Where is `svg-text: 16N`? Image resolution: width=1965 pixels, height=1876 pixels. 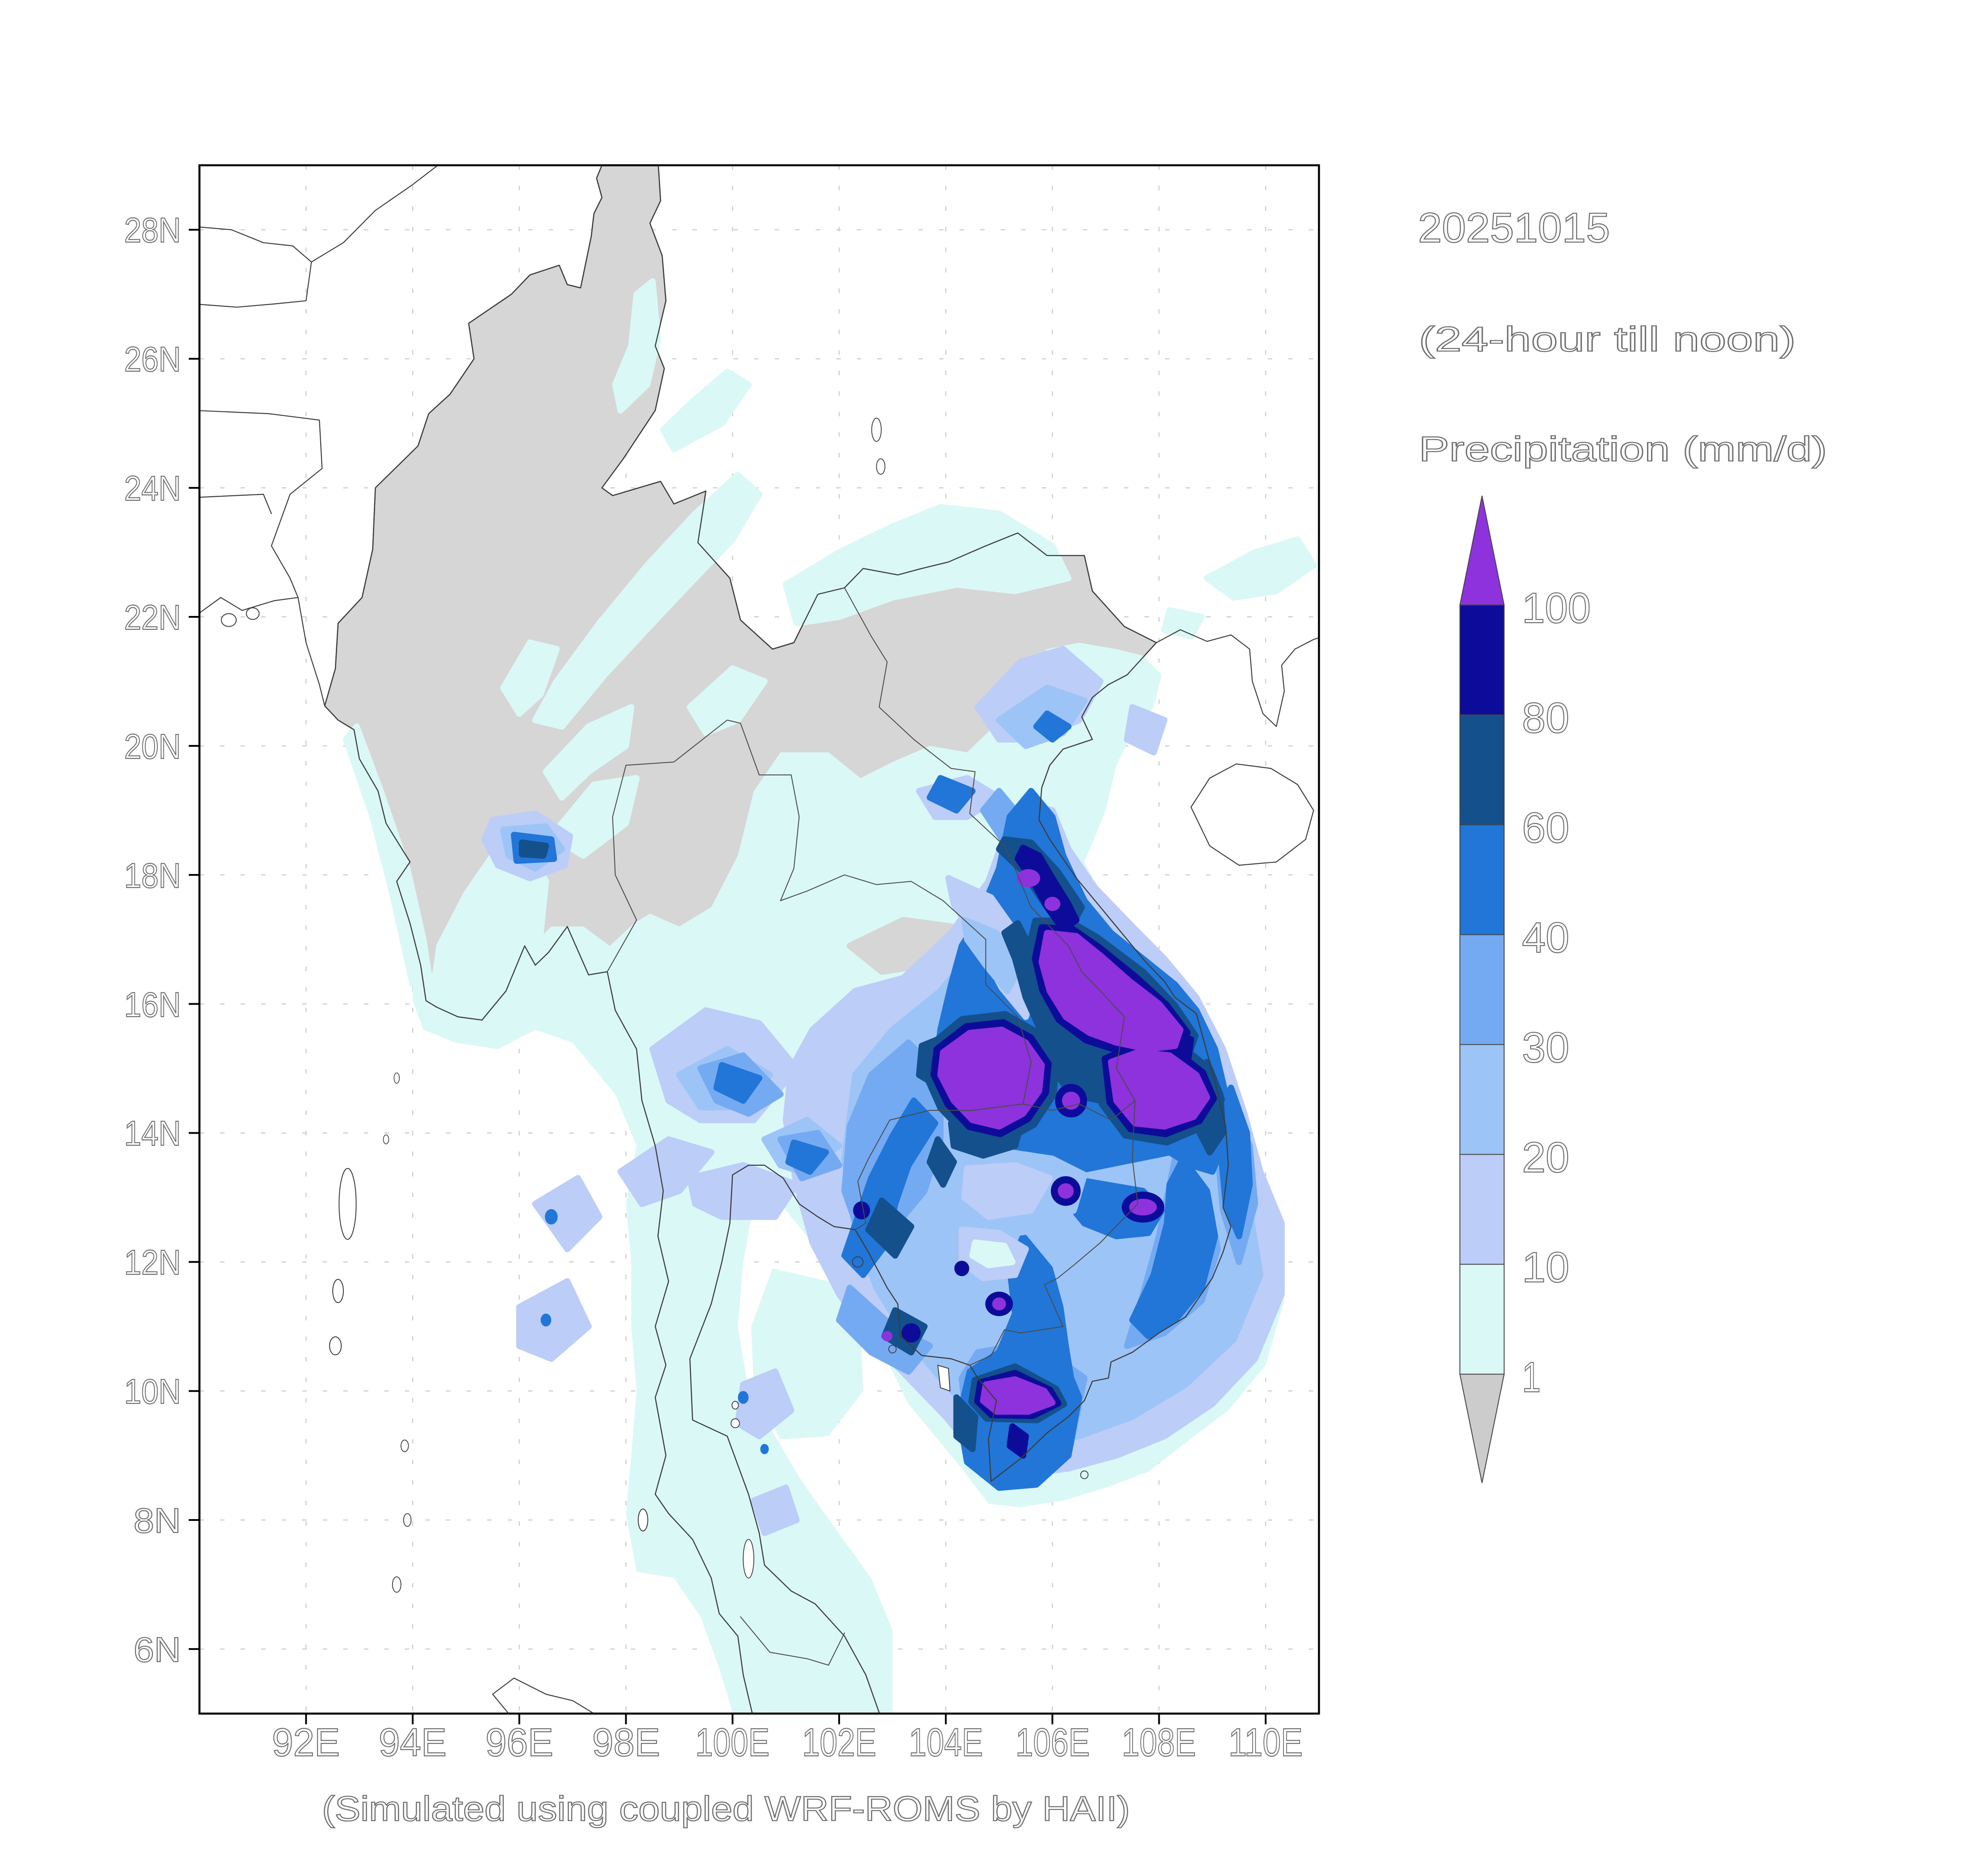 svg-text: 16N is located at coordinates (152, 1004).